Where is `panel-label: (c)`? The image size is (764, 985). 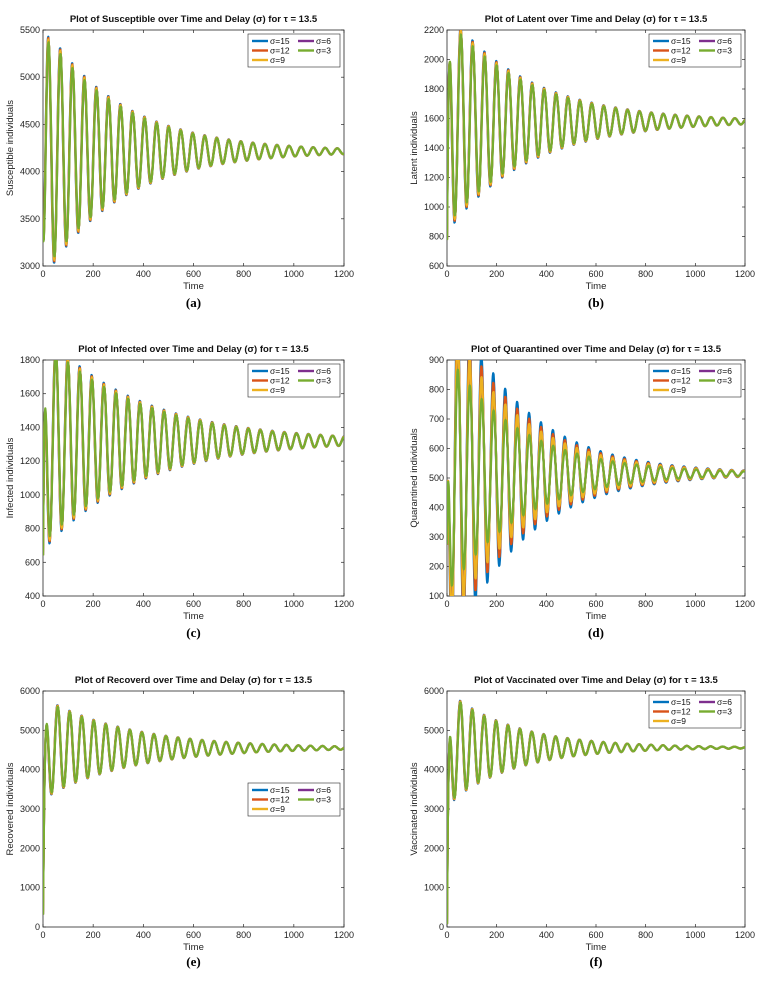 panel-label: (c) is located at coordinates (193, 632).